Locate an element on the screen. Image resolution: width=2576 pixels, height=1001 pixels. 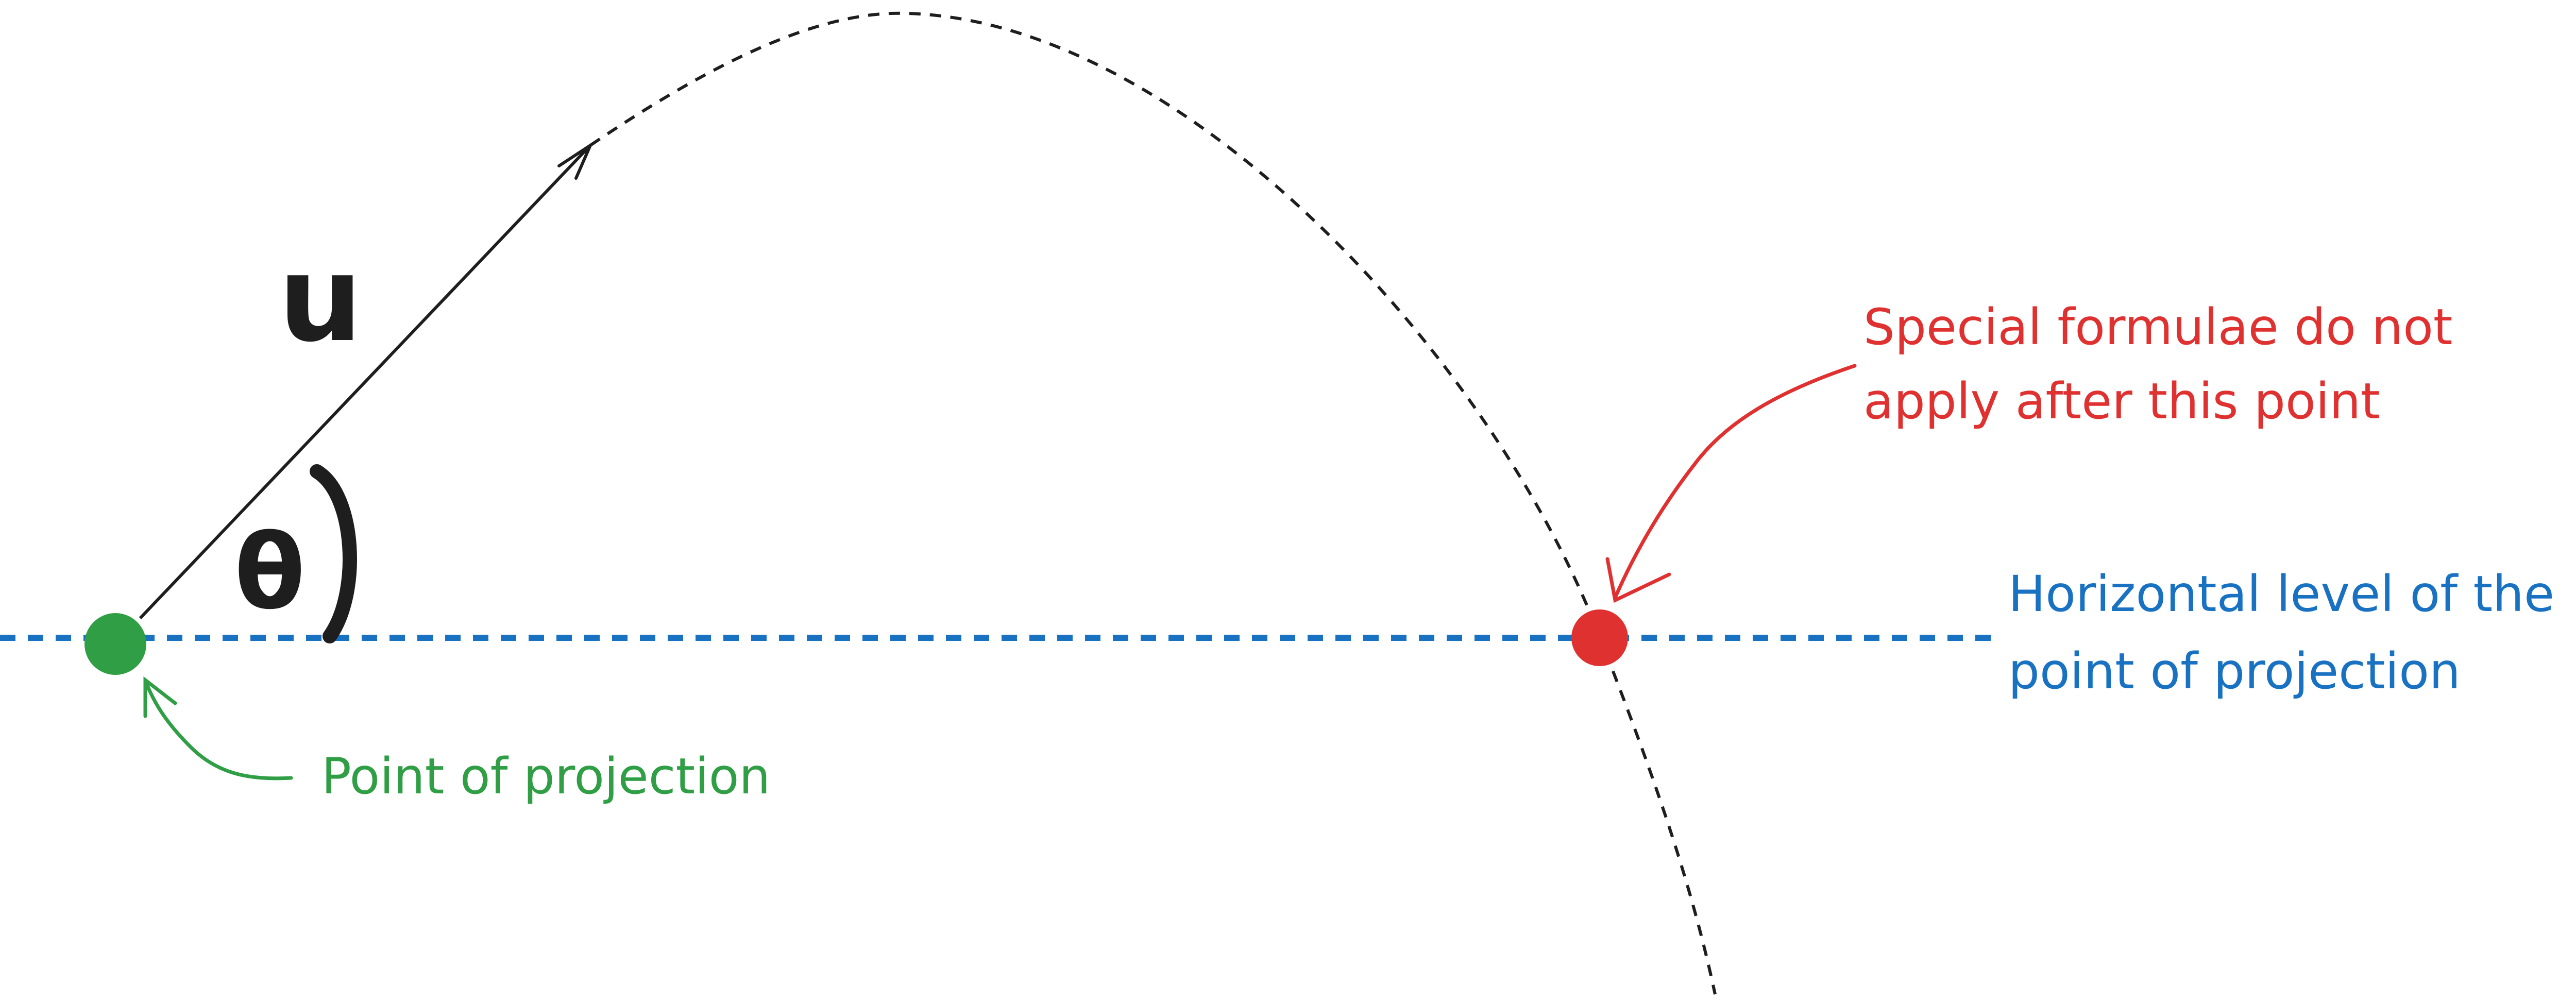
red-annotation-arrow is located at coordinates (1735, 482).